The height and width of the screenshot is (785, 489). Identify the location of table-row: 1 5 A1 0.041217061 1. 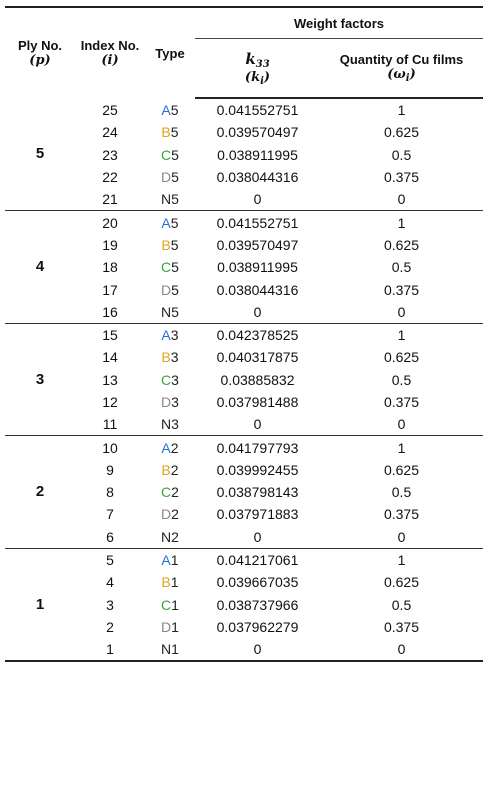
(244, 605).